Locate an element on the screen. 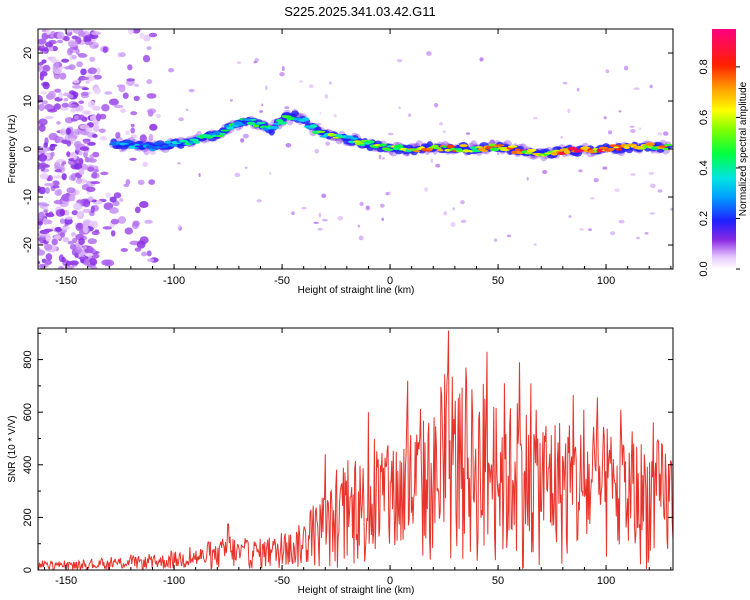 The image size is (750, 600). x-tick-label: 50 is located at coordinates (498, 581).